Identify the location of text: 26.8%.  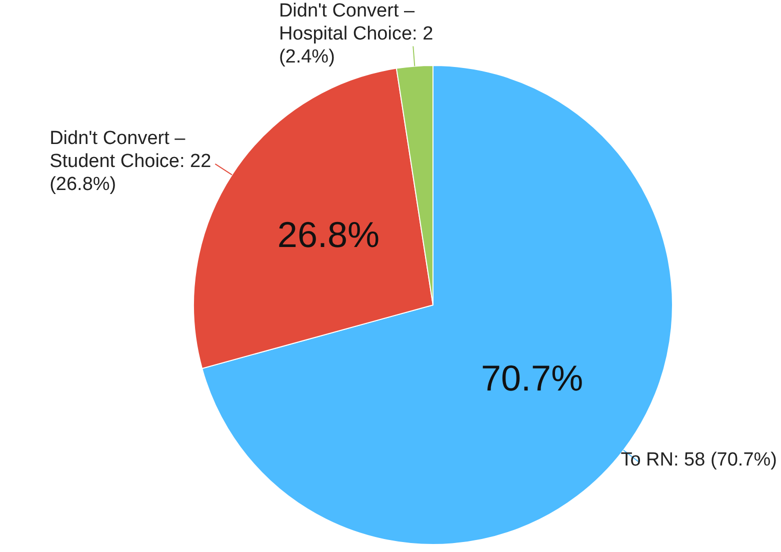
(328, 235).